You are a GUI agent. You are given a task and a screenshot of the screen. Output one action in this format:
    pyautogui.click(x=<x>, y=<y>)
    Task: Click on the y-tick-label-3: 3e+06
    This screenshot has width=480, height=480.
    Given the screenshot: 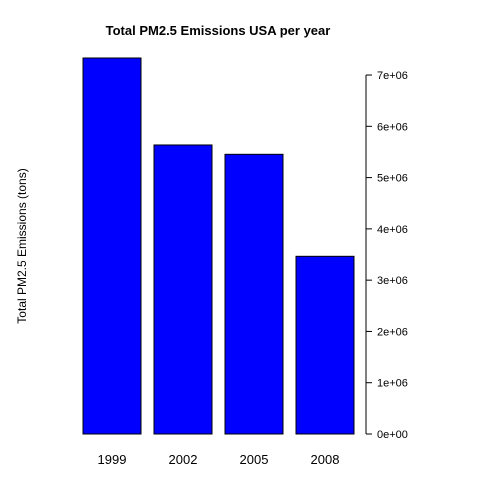 What is the action you would take?
    pyautogui.click(x=392, y=281)
    